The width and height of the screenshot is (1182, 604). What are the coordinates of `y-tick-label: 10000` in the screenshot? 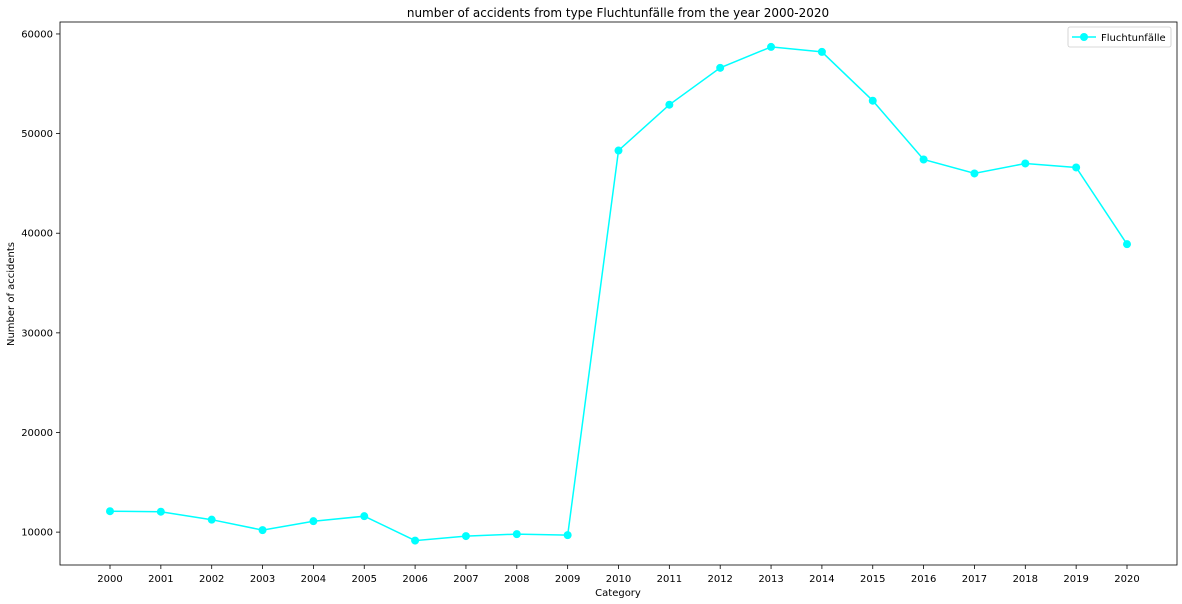 It's located at (37, 533).